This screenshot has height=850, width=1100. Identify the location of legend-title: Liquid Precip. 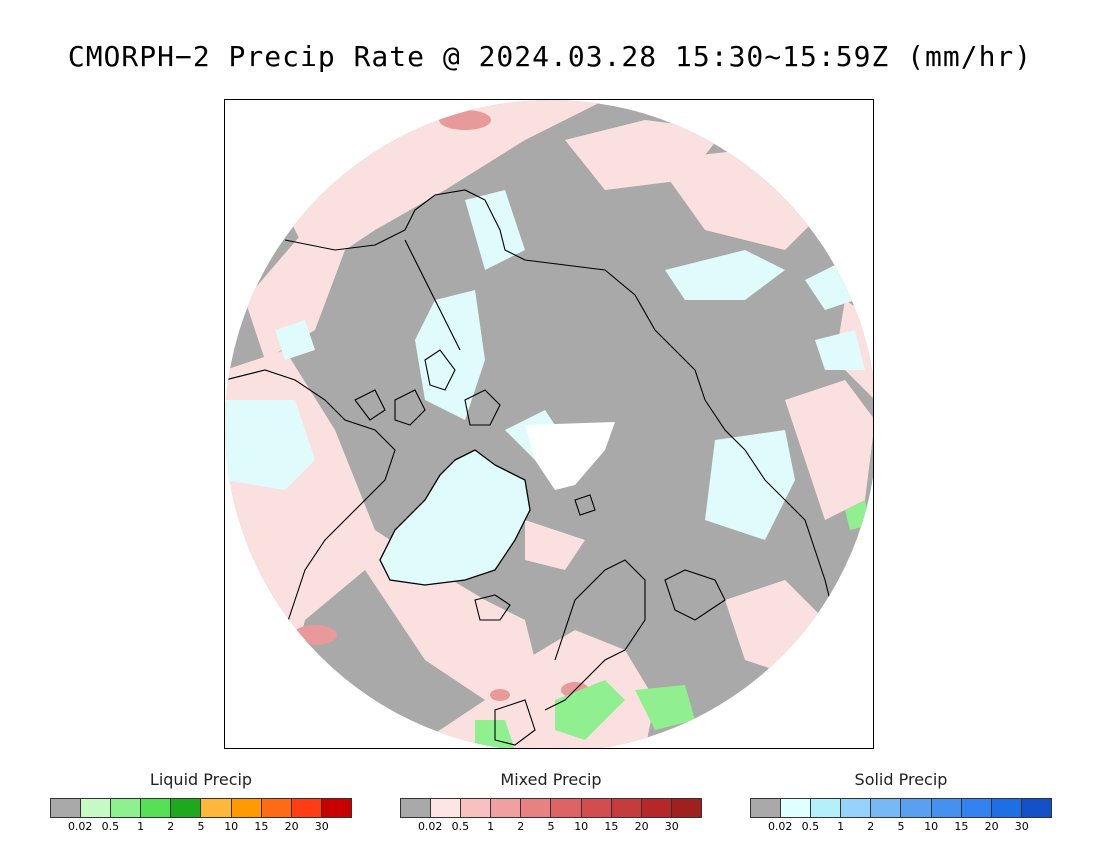
(201, 779).